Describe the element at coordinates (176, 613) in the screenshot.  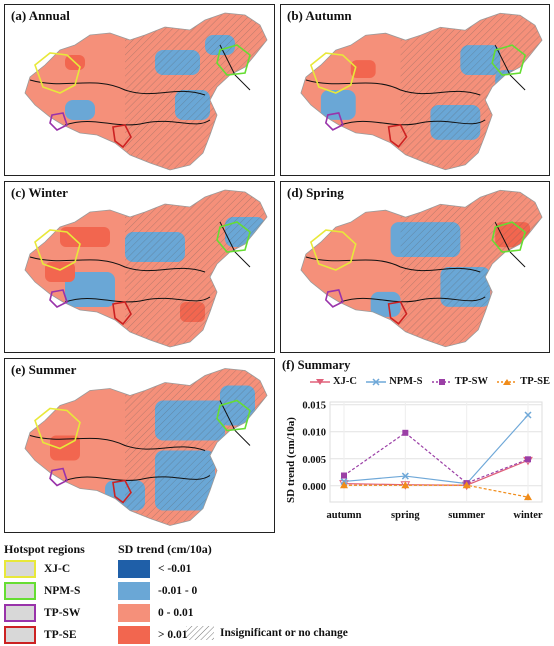
I see `legend-label: 0 - 0.01` at that location.